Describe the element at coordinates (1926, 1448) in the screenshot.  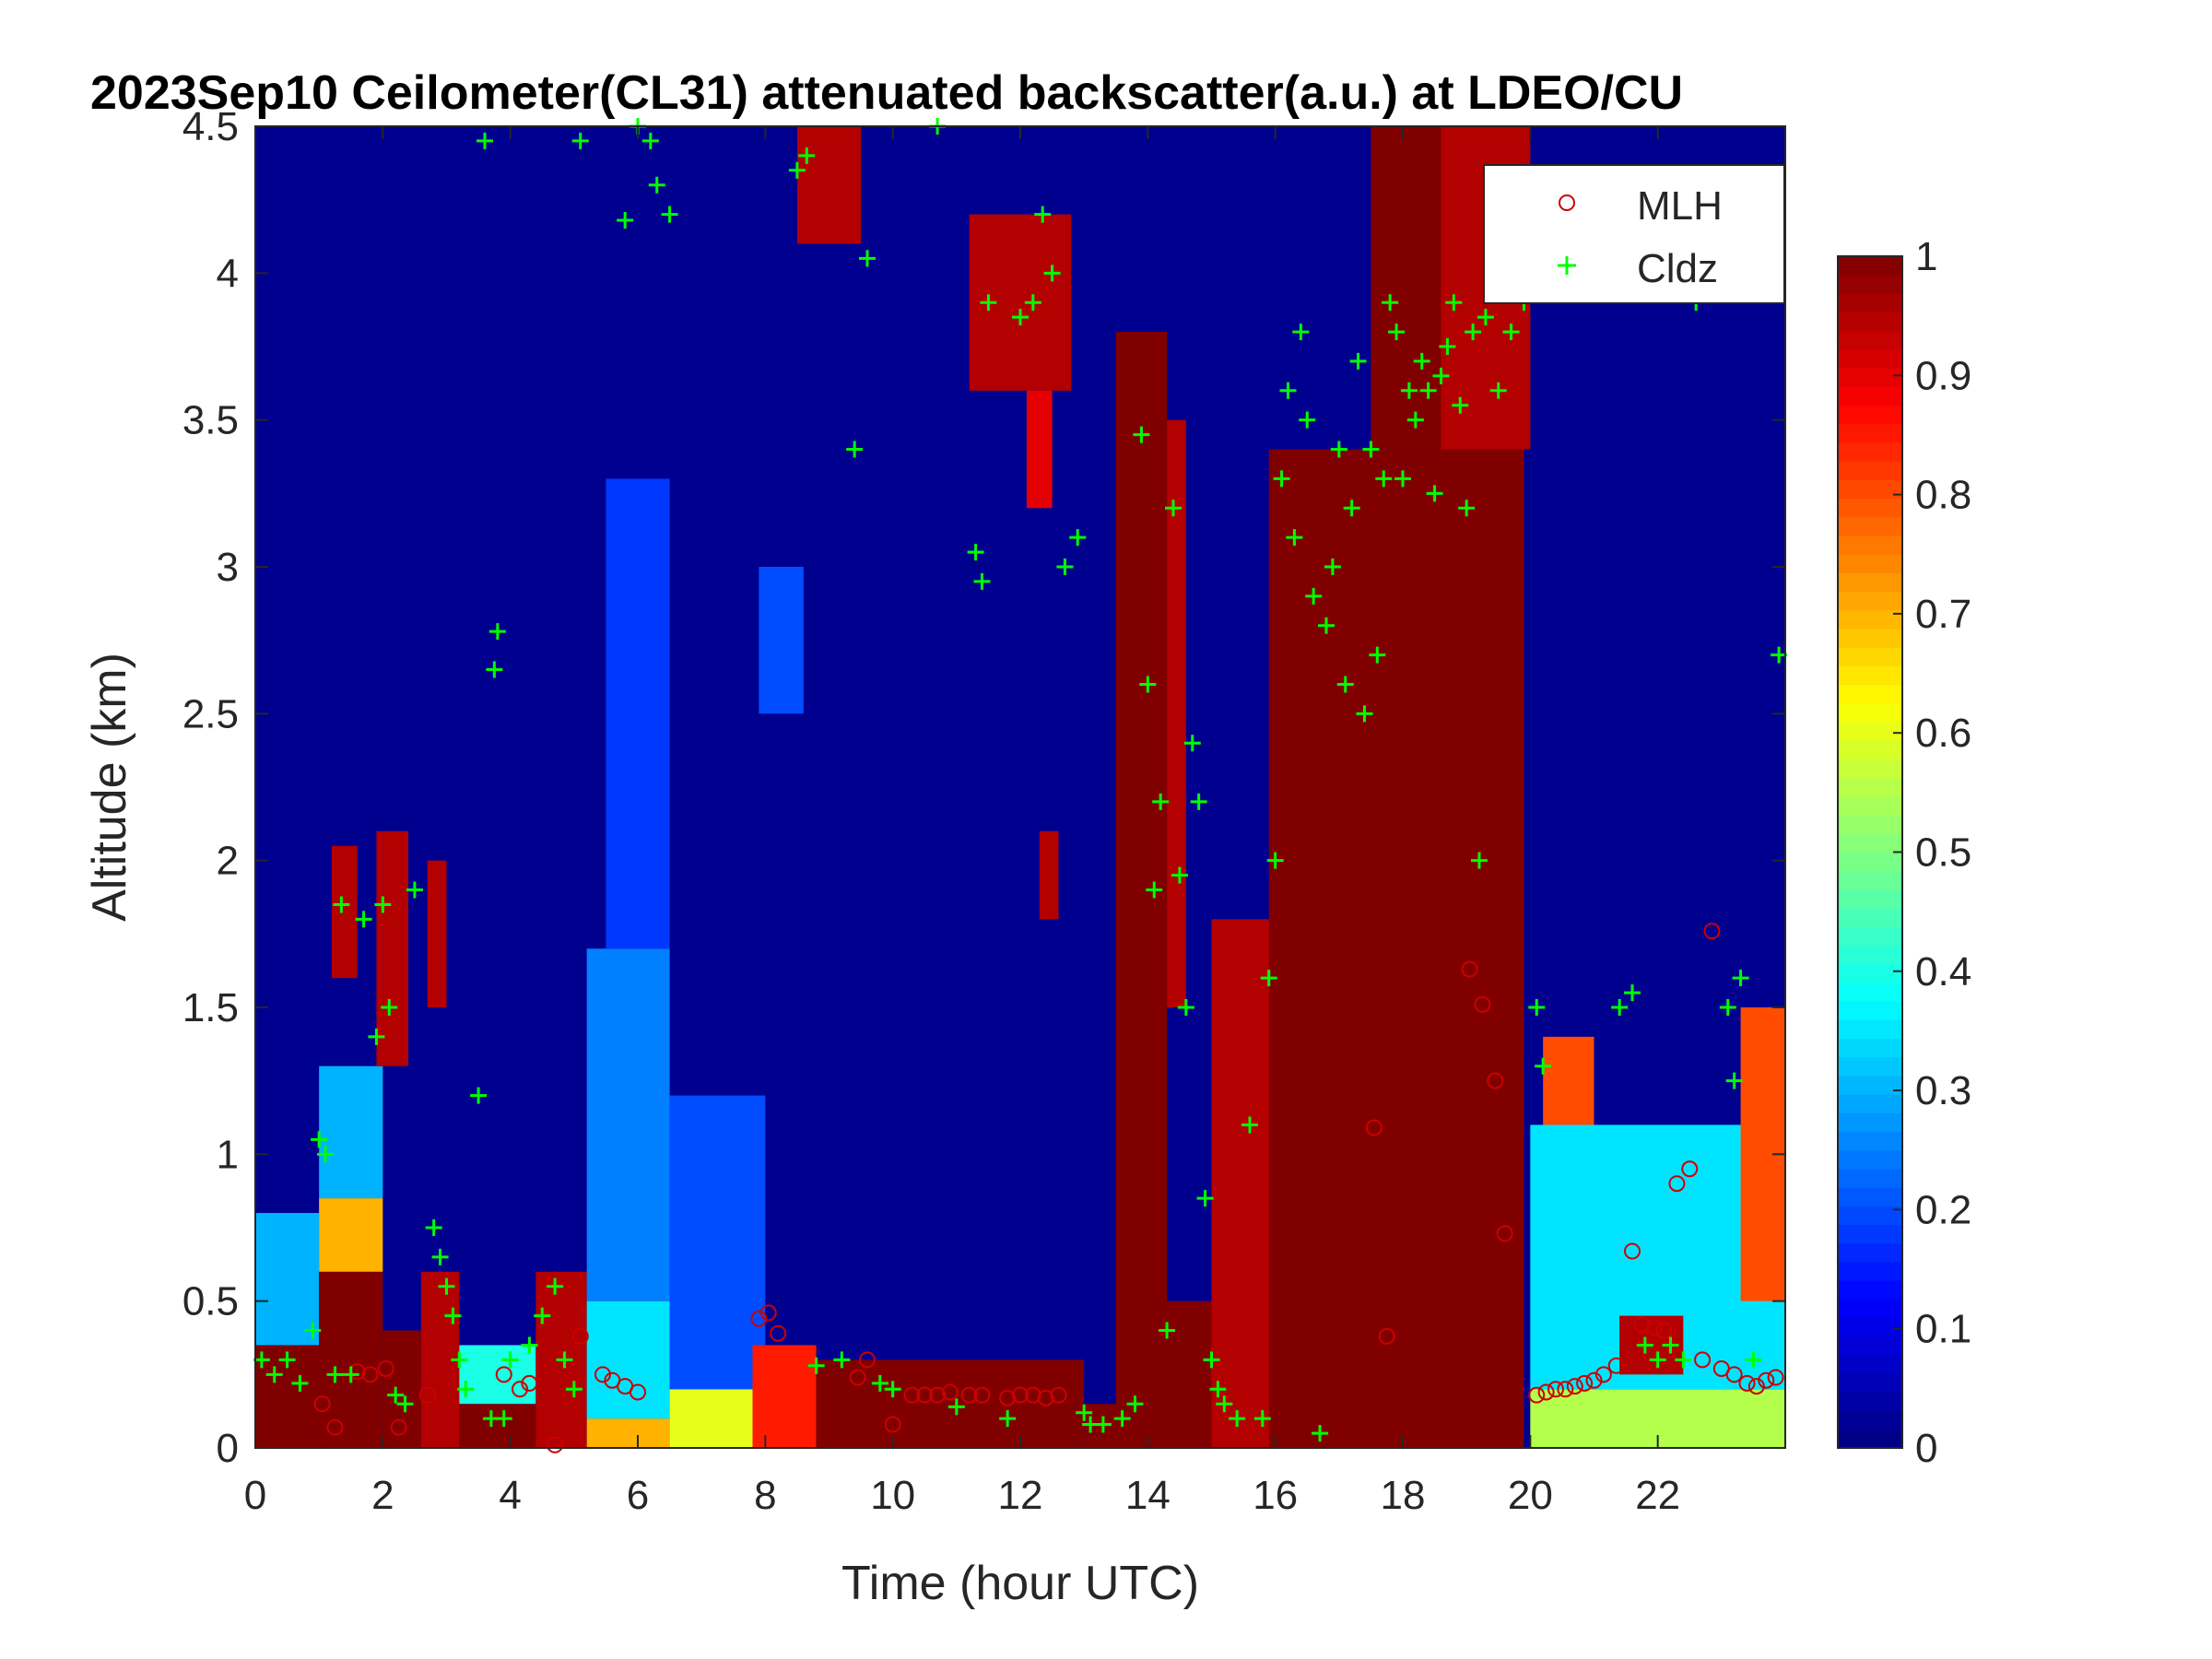
I see `colorbar-tick-label: 0` at that location.